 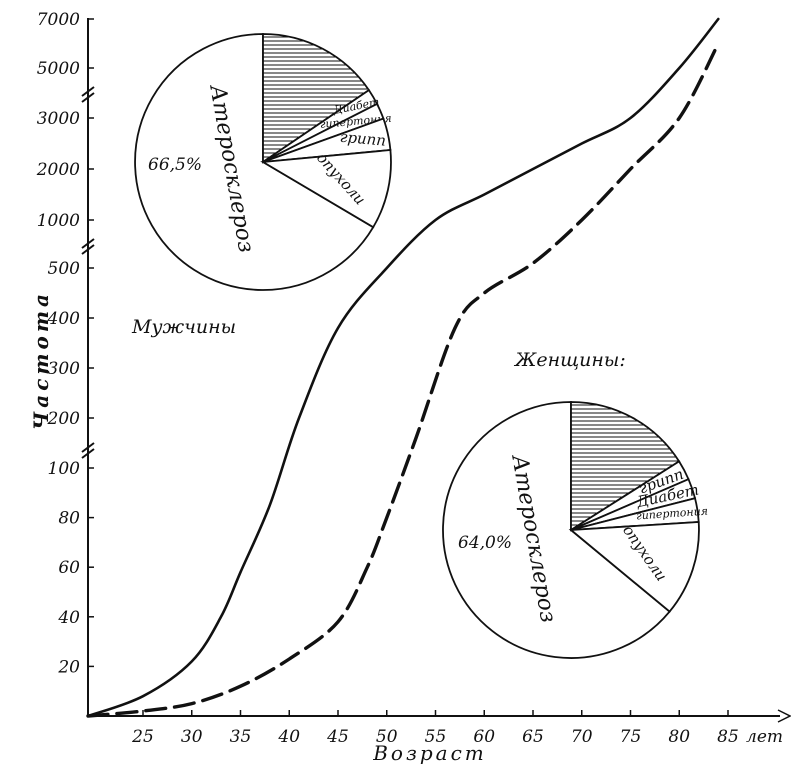 I want to click on x-tick-label: 70, so click(x=582, y=737).